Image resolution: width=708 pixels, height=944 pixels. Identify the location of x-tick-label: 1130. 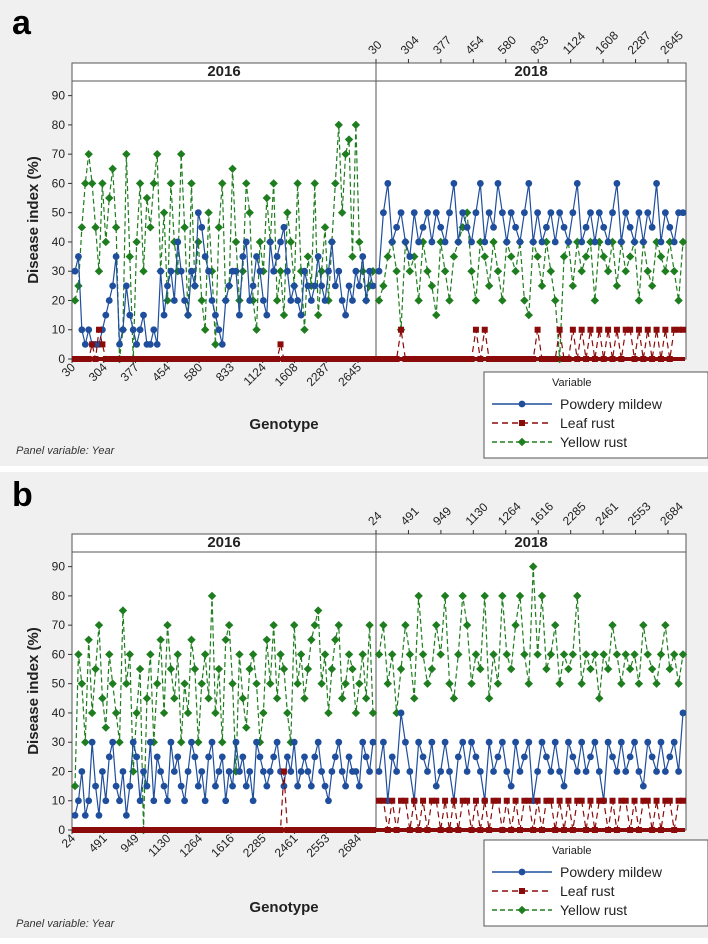
(159, 845).